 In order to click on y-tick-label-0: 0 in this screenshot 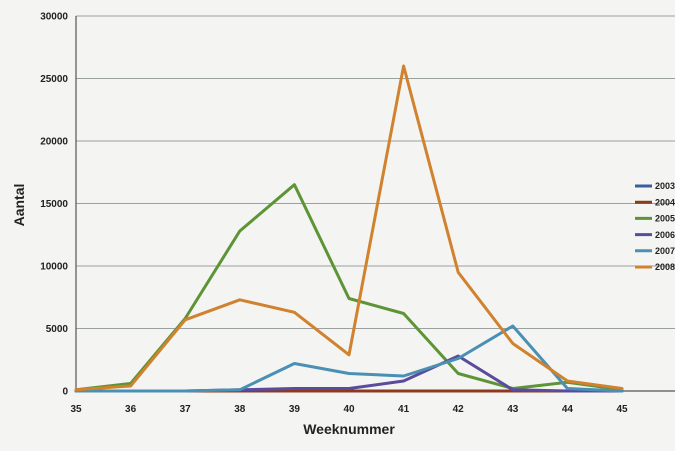, I will do `click(65, 392)`.